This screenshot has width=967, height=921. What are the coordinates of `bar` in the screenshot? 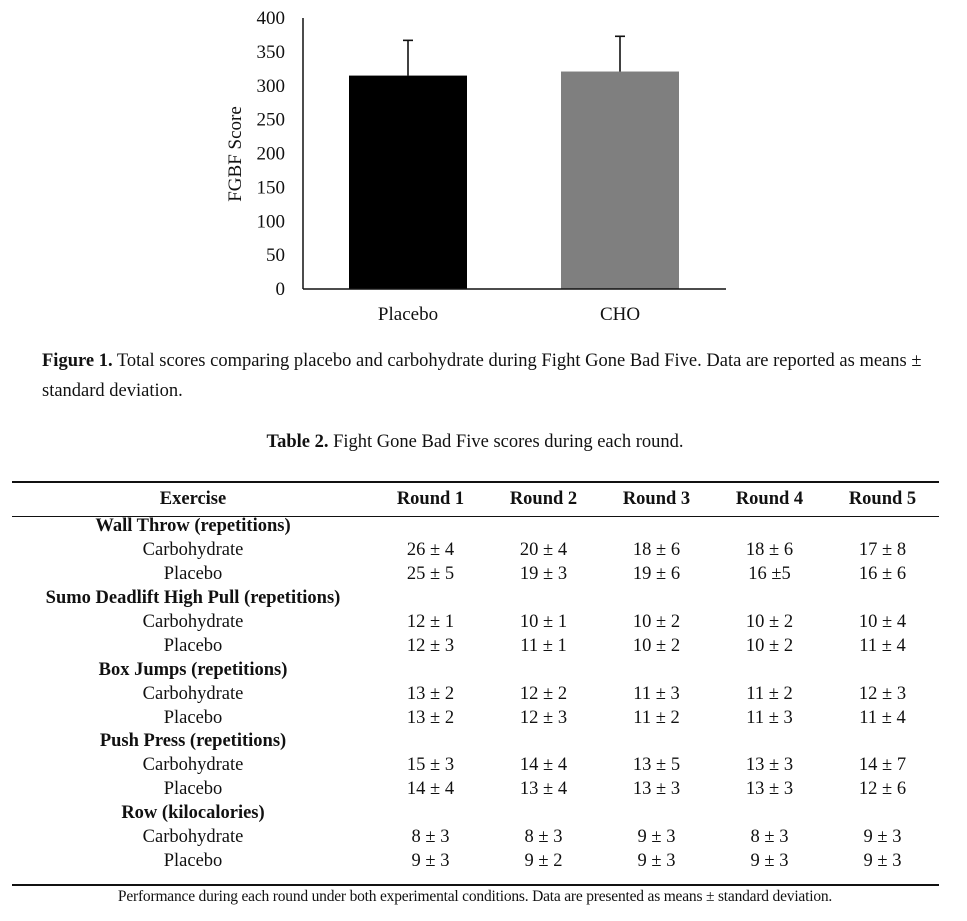 It's located at (620, 180).